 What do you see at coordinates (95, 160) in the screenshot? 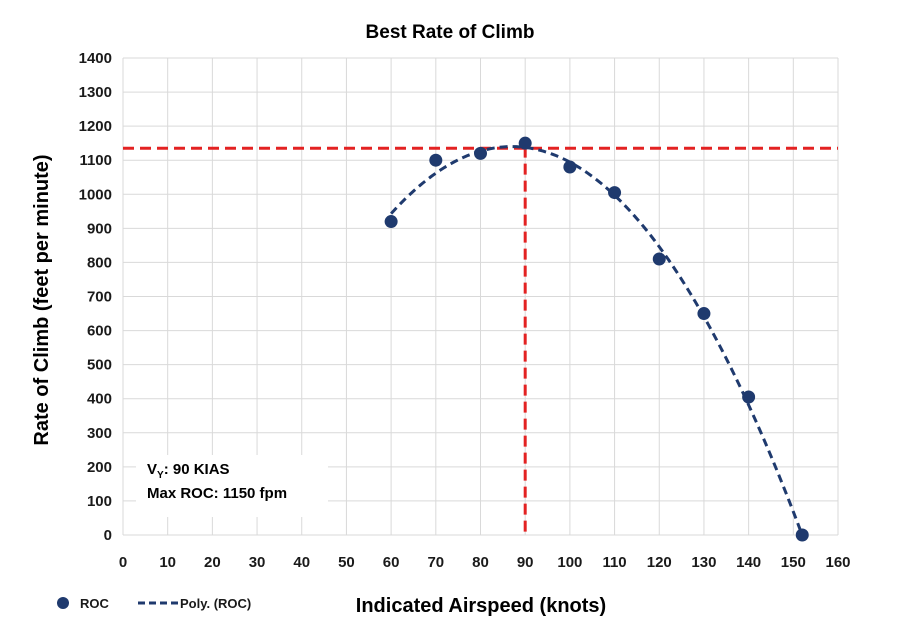
I see `y-tick-label: 1100` at bounding box center [95, 160].